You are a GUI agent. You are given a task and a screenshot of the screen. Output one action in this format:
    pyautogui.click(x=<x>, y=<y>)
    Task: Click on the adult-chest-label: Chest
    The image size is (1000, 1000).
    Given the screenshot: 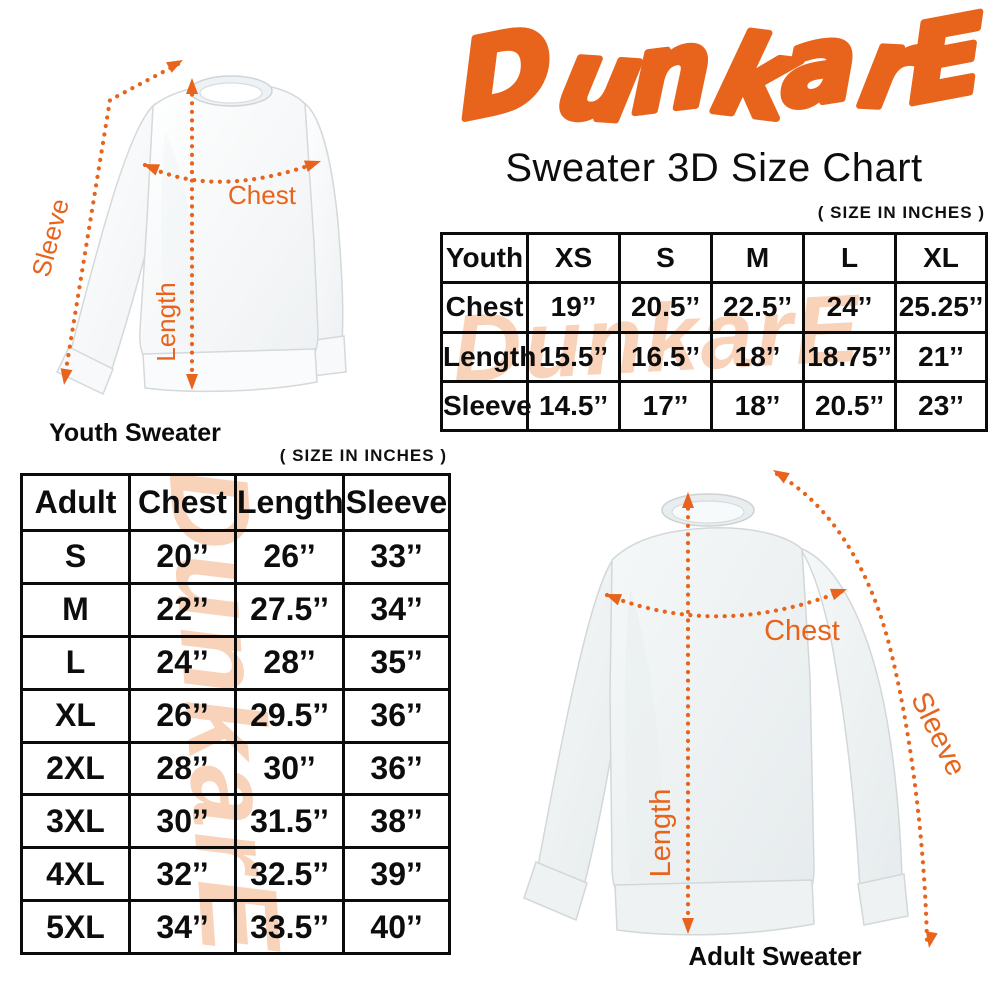 What is the action you would take?
    pyautogui.click(x=802, y=631)
    